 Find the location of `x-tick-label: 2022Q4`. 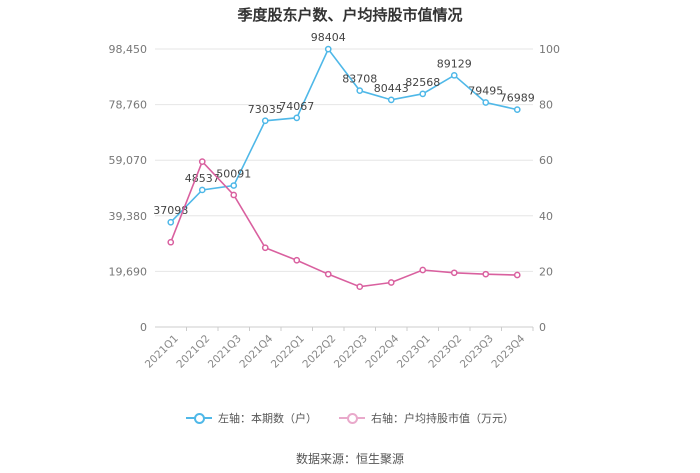

x-tick-label: 2022Q4 is located at coordinates (382, 351).